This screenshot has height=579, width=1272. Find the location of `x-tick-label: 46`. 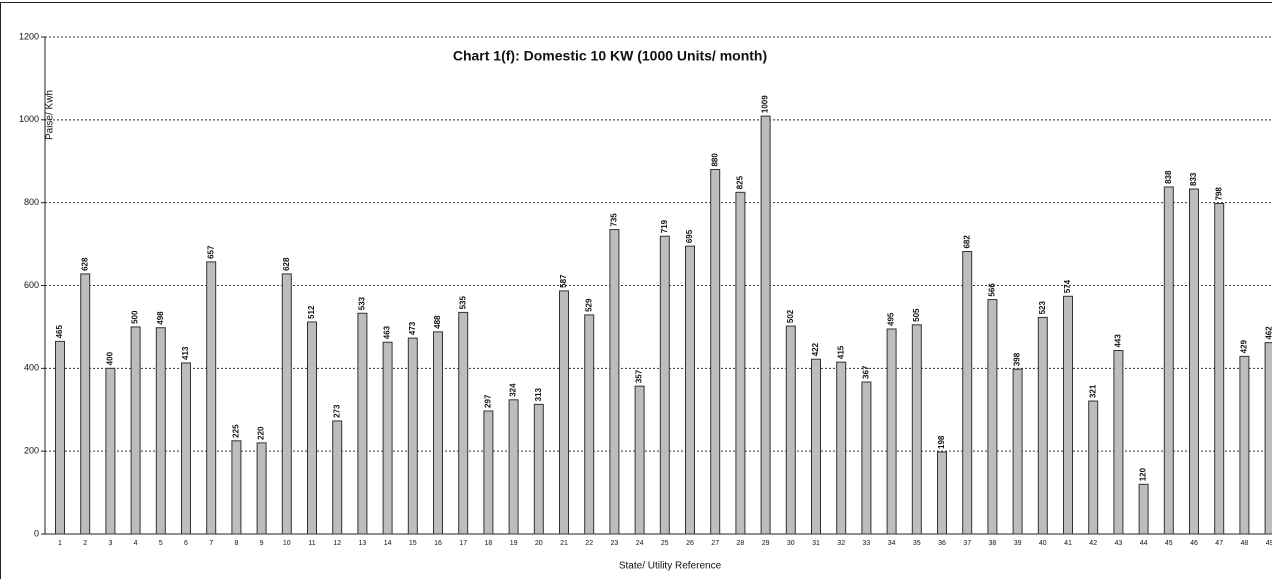

x-tick-label: 46 is located at coordinates (1194, 543).